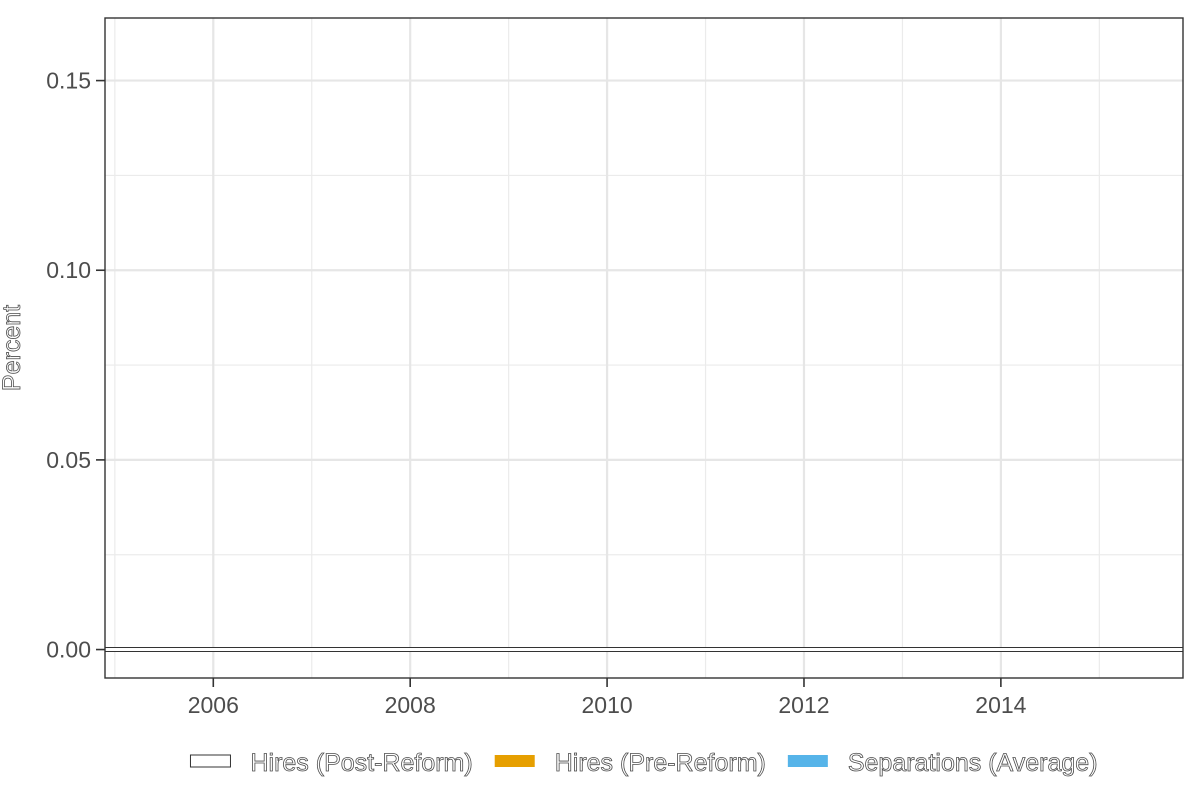 The width and height of the screenshot is (1200, 800). I want to click on x-tick-label-3: 2012, so click(803, 705).